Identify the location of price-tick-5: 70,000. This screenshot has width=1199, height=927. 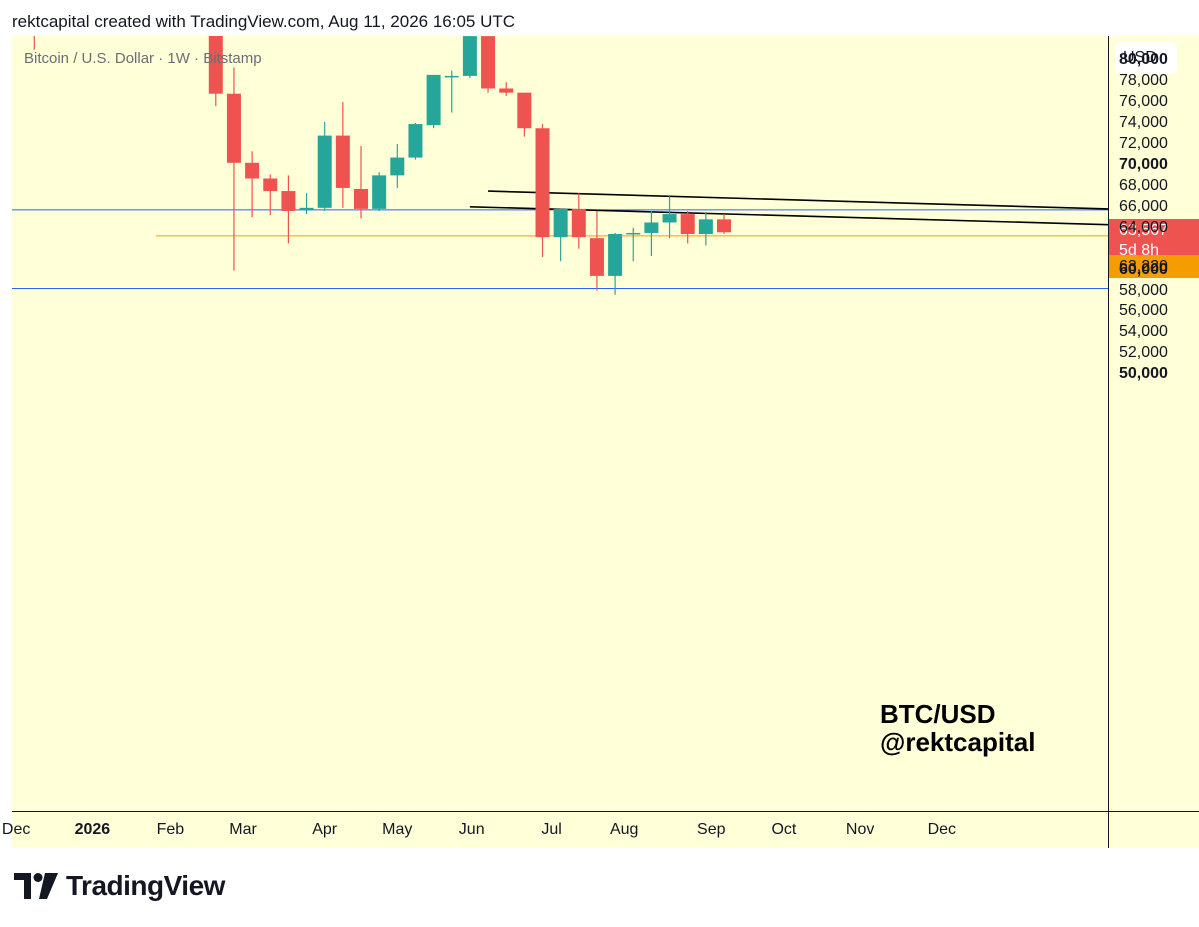
(1143, 164).